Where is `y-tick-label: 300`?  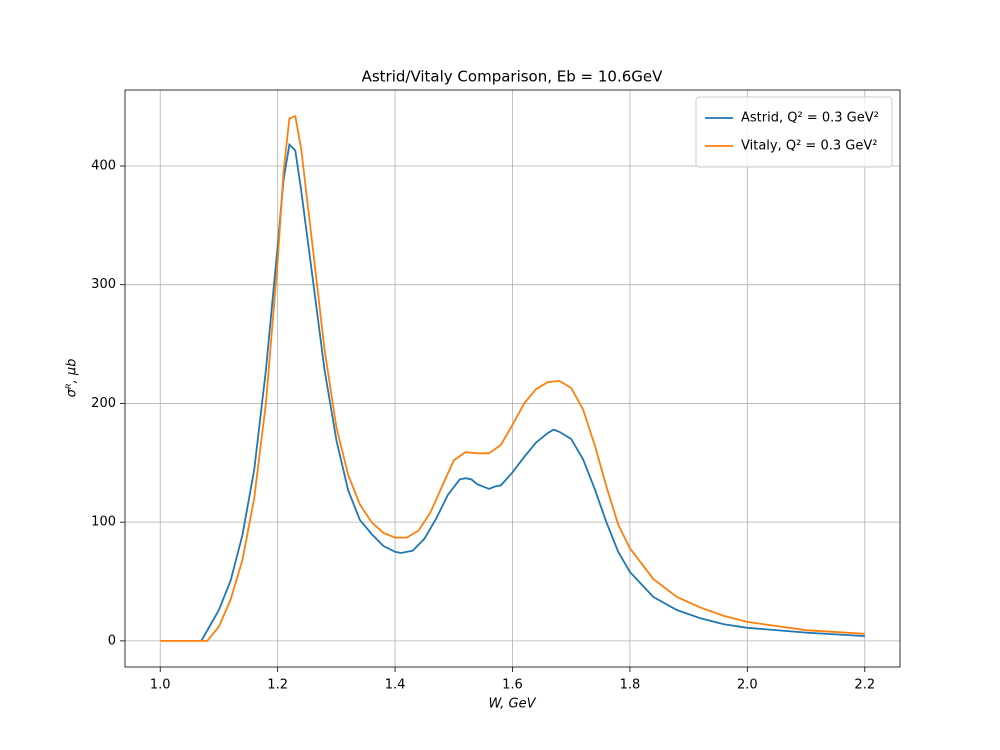
y-tick-label: 300 is located at coordinates (103, 284).